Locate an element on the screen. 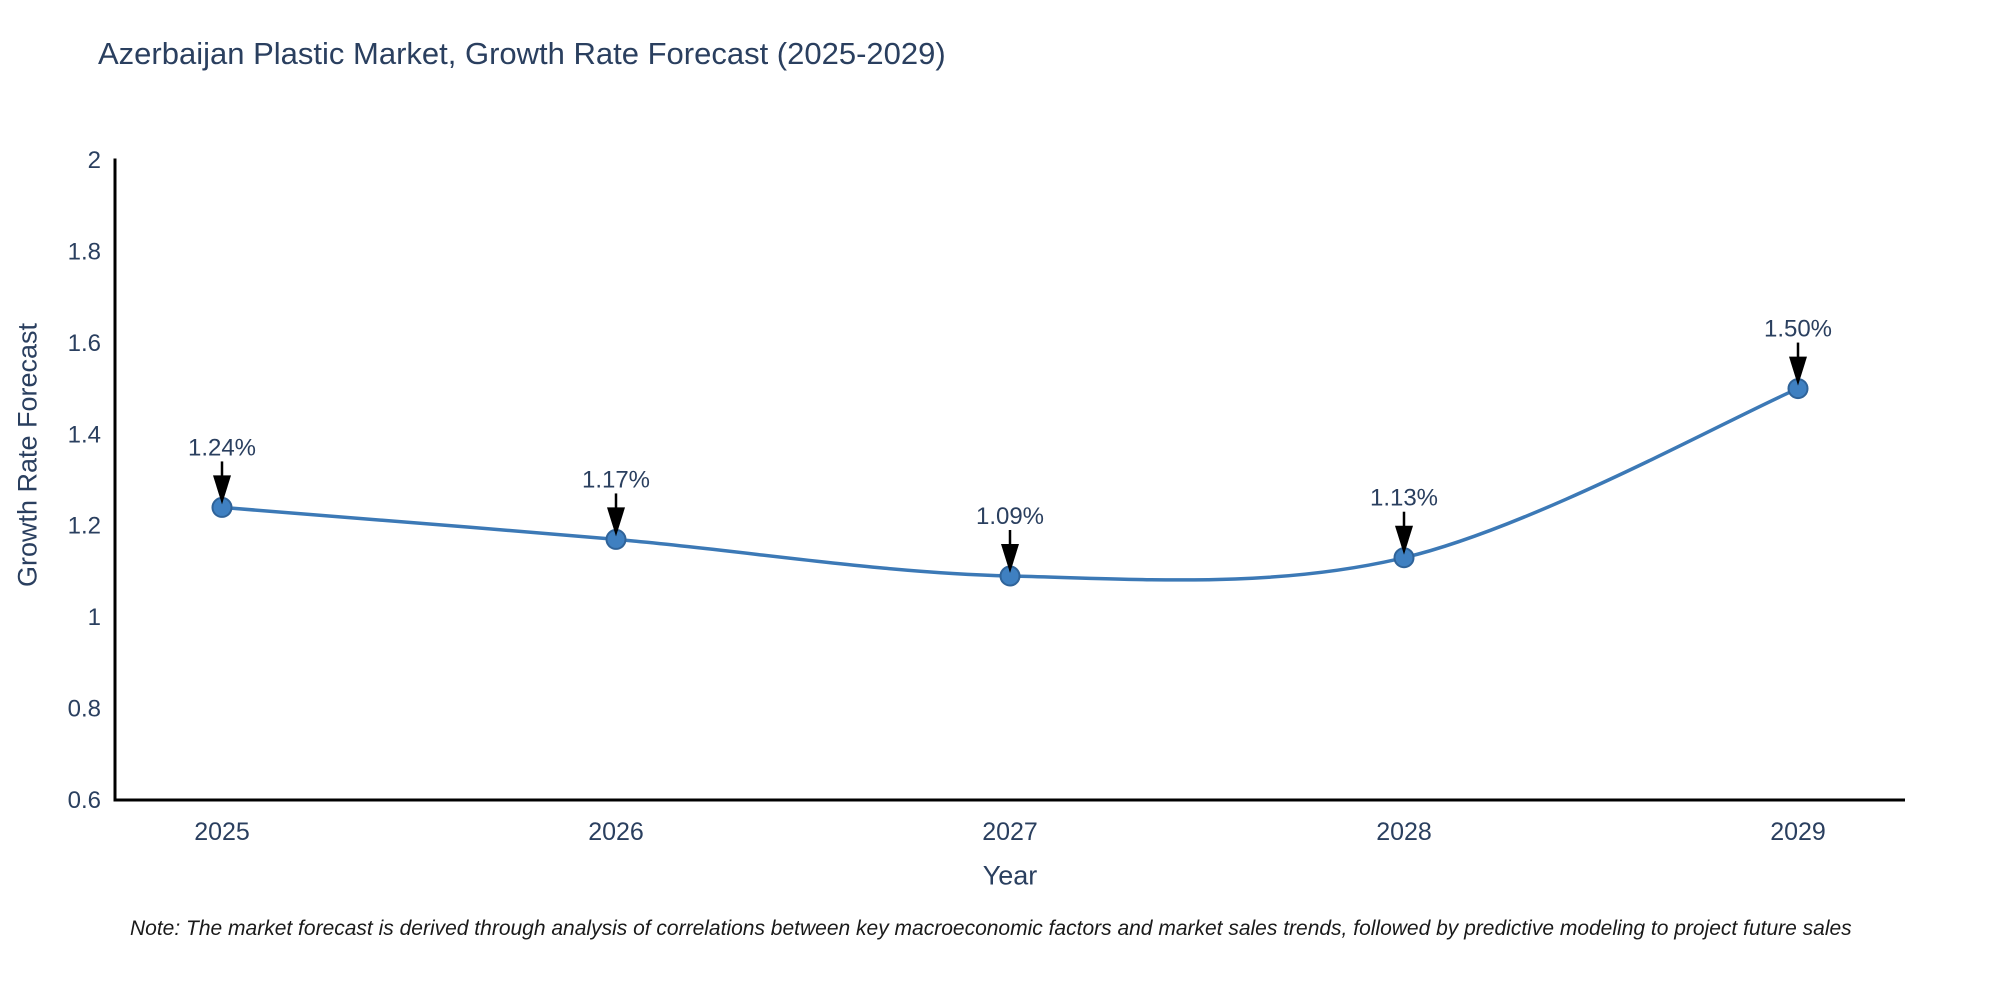 The height and width of the screenshot is (1000, 2000). x-axis-title: Year is located at coordinates (1010, 875).